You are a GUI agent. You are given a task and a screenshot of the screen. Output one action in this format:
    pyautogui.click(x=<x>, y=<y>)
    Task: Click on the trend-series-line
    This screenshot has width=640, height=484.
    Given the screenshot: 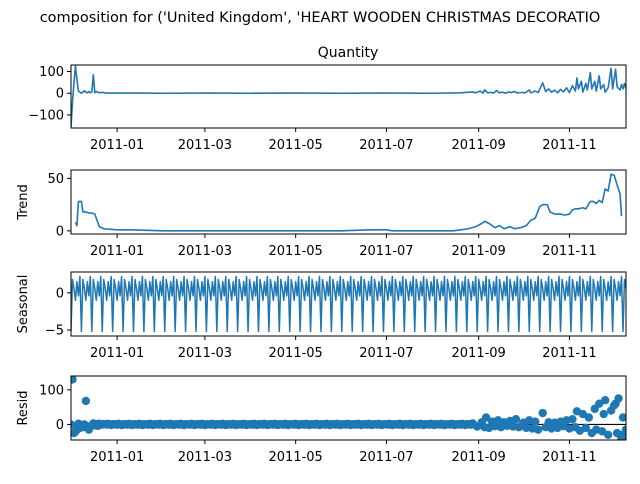 What is the action you would take?
    pyautogui.click(x=348, y=202)
    